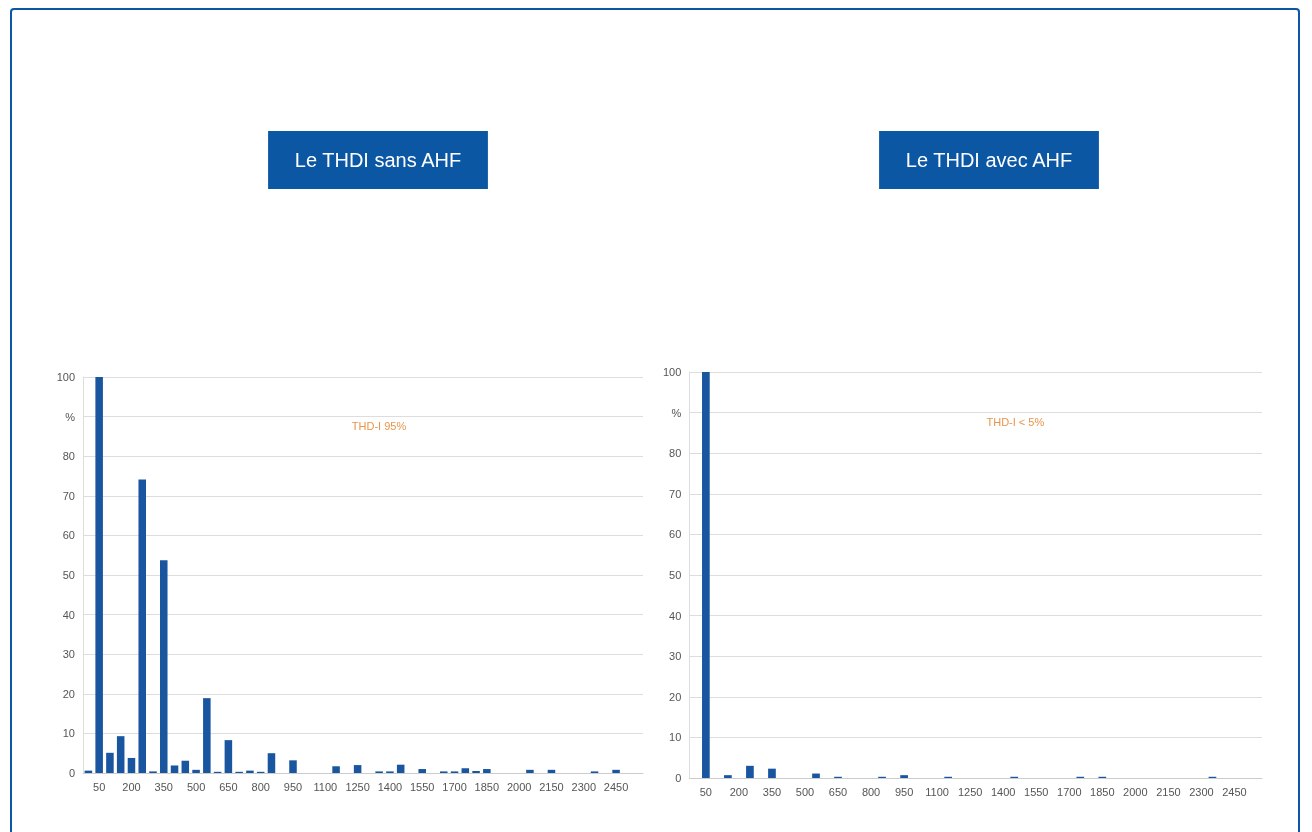  What do you see at coordinates (1015, 422) in the screenshot?
I see `annotation: THD-I < 5%` at bounding box center [1015, 422].